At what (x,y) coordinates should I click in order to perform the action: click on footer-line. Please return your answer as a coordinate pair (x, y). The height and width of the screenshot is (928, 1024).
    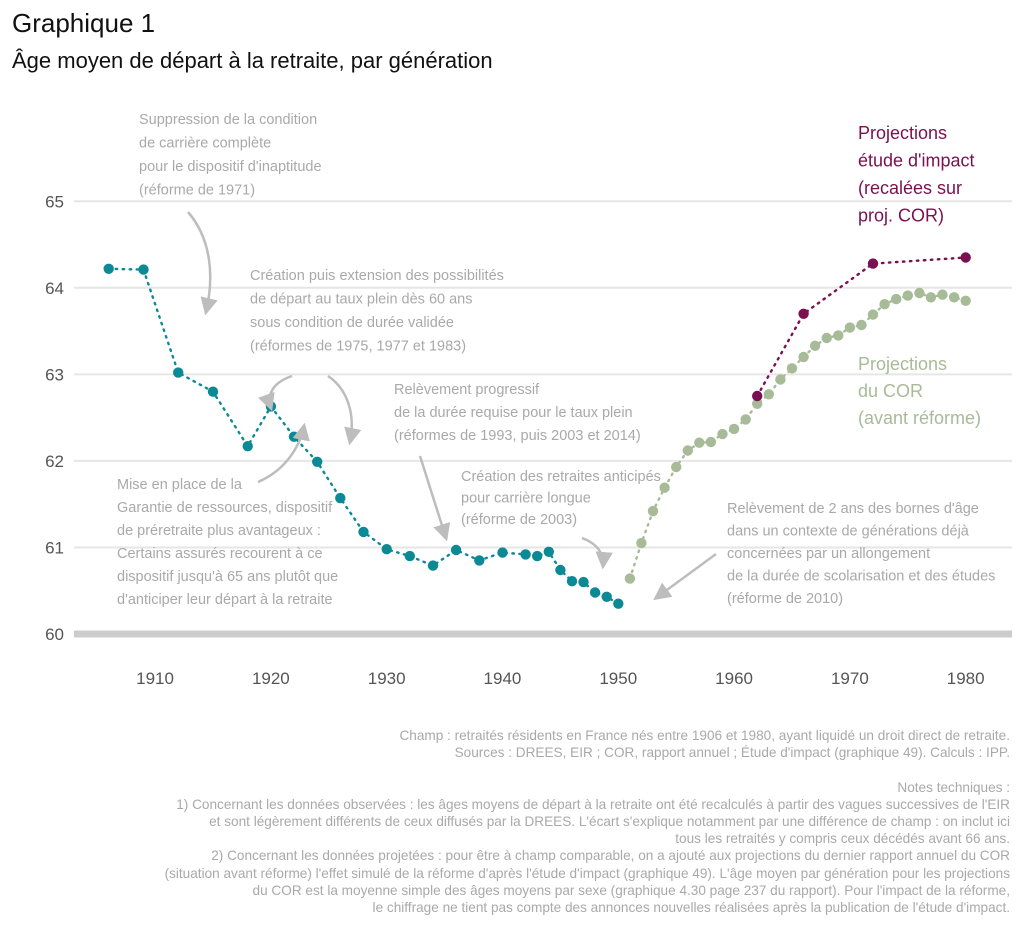
    Looking at the image, I should click on (510, 769).